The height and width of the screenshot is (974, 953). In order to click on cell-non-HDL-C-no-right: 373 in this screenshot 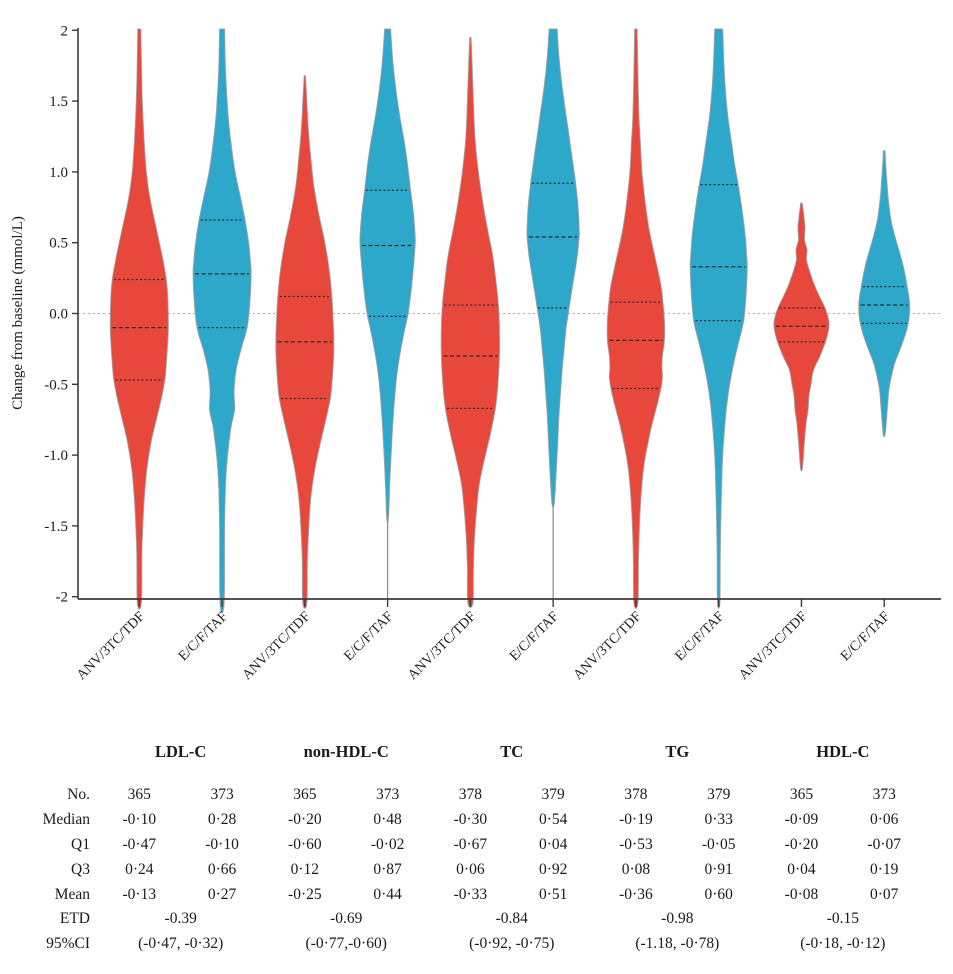, I will do `click(388, 794)`.